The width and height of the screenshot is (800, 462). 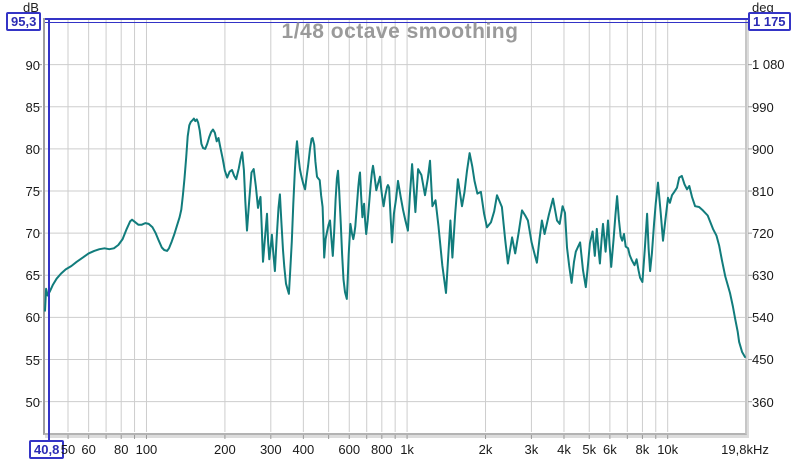 I want to click on axis-limit-line-horizontal, so click(x=397, y=20).